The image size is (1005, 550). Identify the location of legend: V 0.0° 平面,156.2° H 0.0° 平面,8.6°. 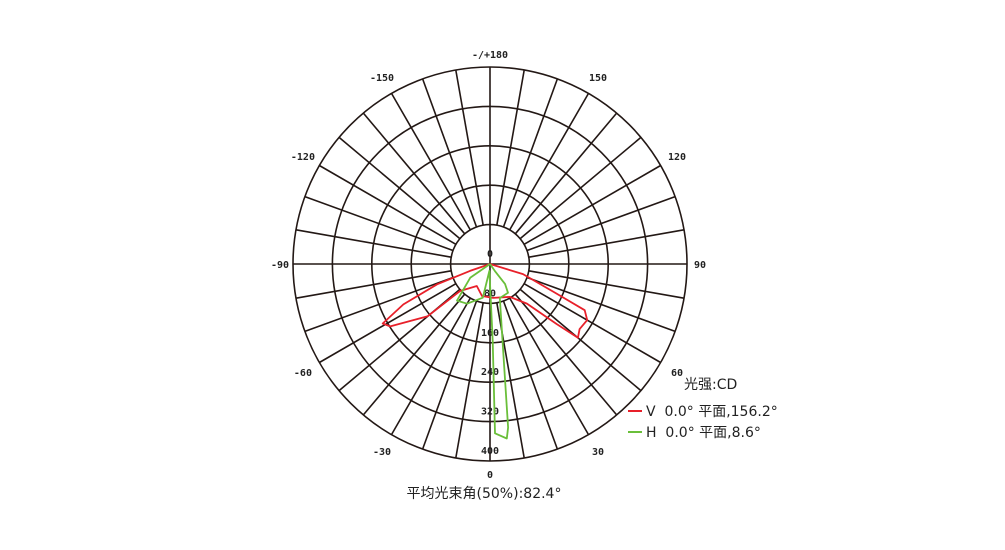
(703, 421).